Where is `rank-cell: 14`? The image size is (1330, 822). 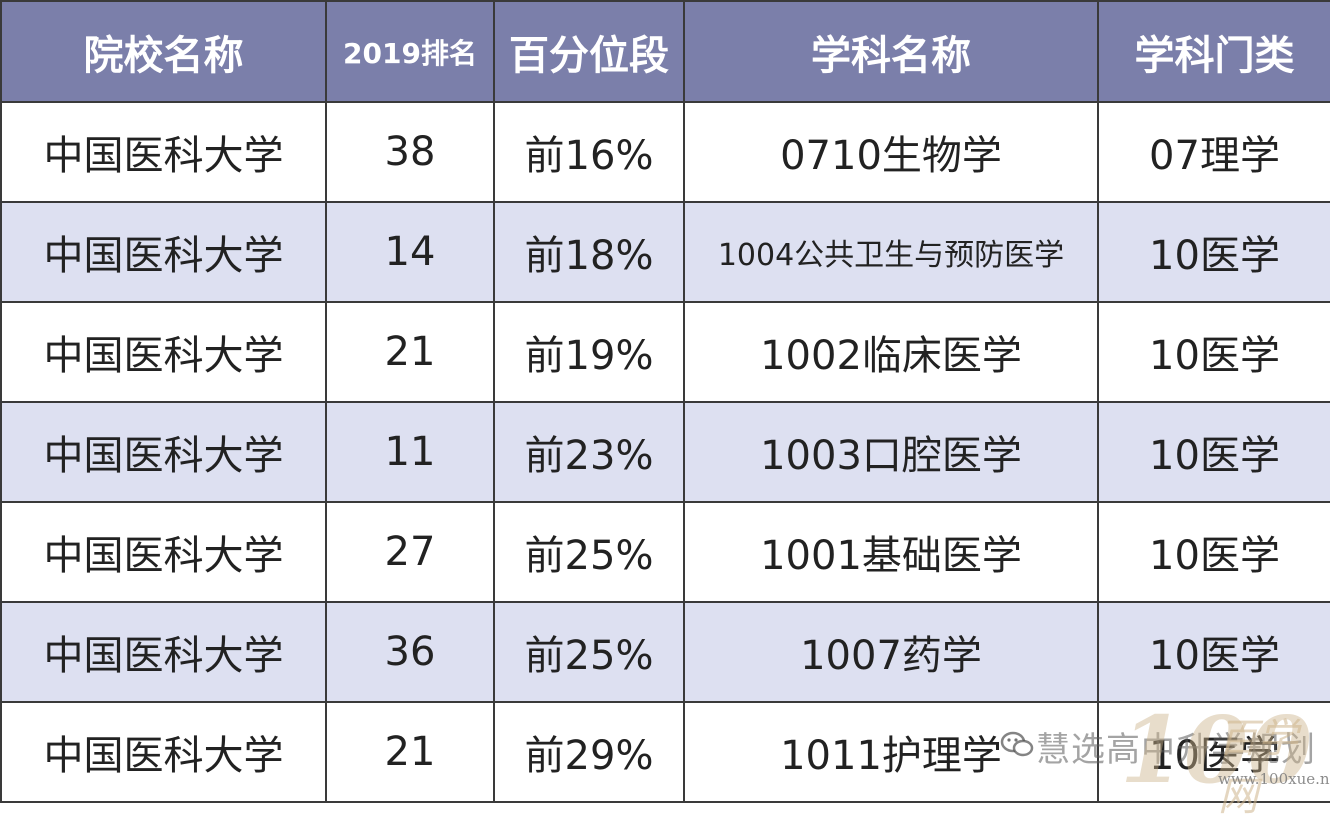
rank-cell: 14 is located at coordinates (410, 252).